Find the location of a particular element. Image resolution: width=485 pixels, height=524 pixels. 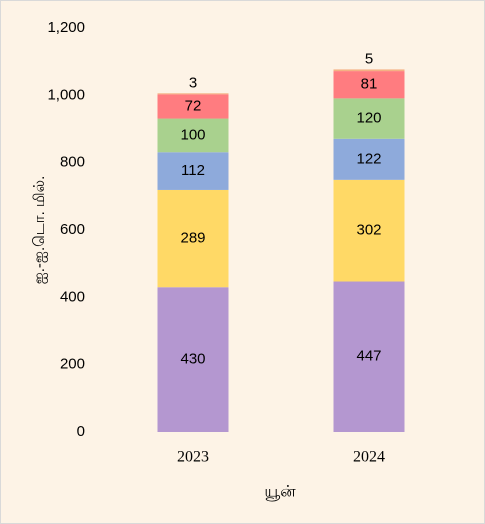

data-label: 430 is located at coordinates (192, 359).